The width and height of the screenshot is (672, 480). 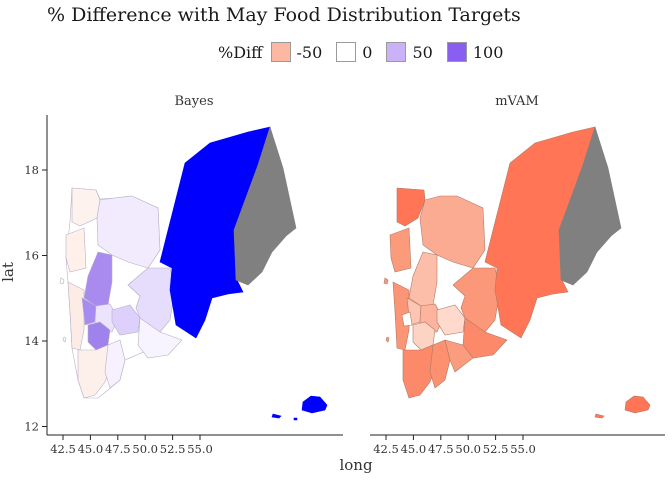 I want to click on region-sanaa, so click(x=423, y=279).